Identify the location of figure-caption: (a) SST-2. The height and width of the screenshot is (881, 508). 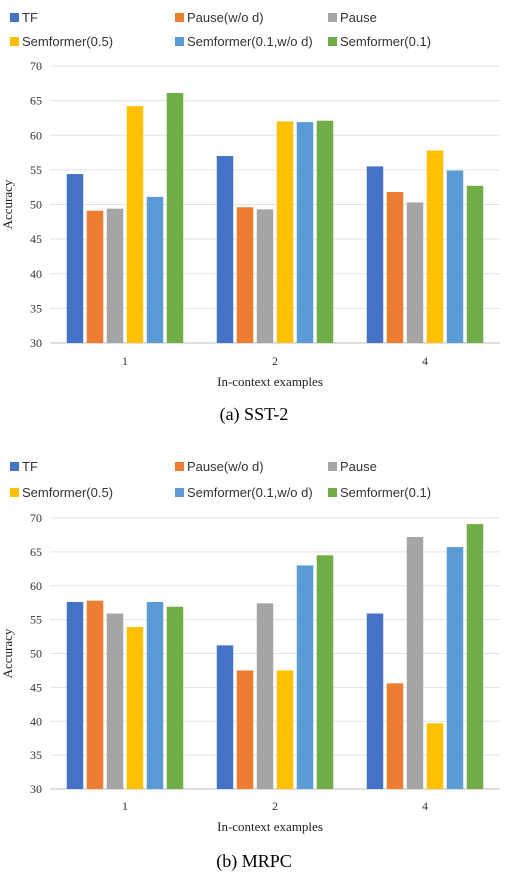
(254, 414).